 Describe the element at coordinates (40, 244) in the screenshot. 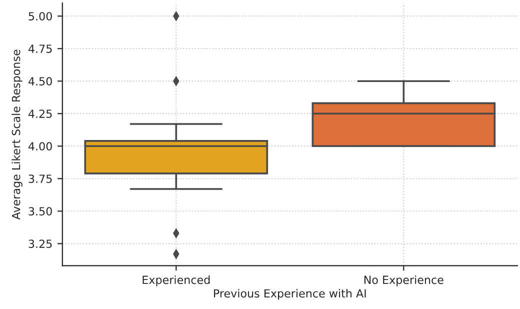

I see `y-tick-label: 3.25` at that location.